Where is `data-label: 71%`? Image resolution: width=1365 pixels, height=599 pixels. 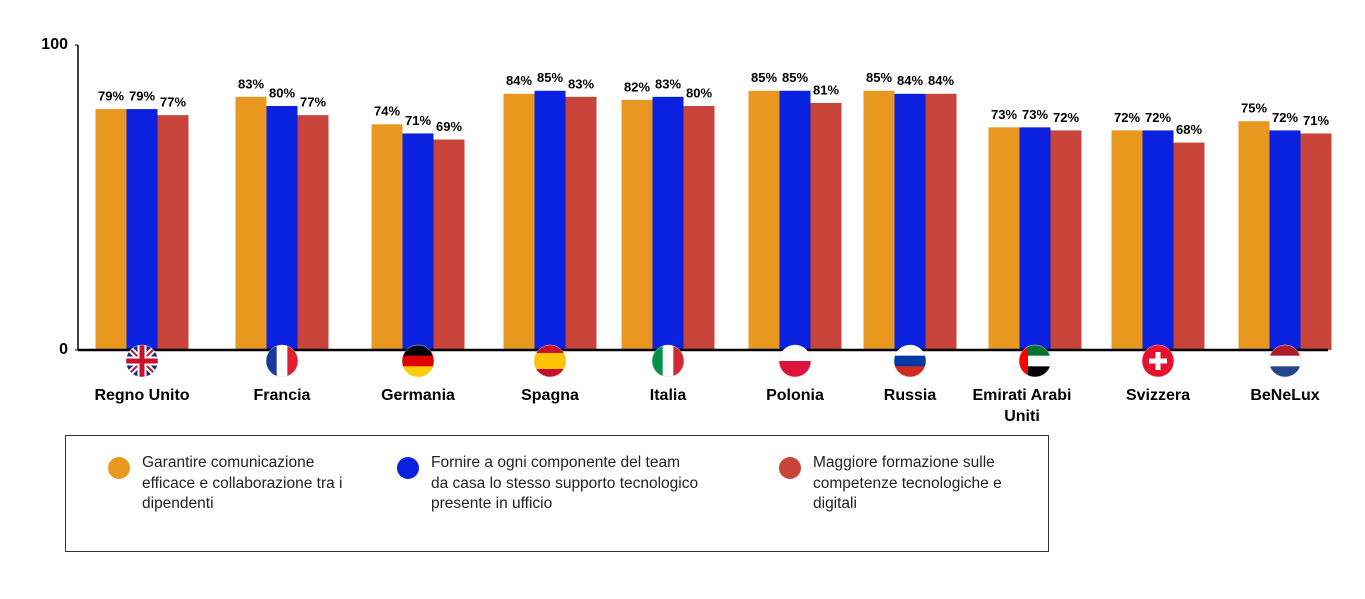 data-label: 71% is located at coordinates (1316, 120).